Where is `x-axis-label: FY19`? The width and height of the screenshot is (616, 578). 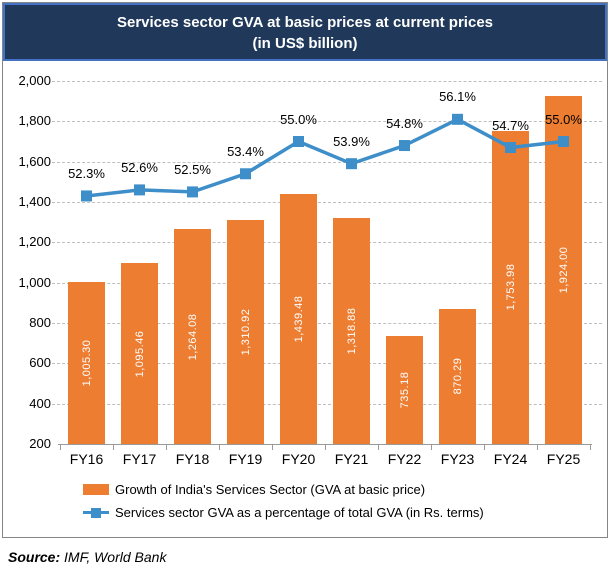 x-axis-label: FY19 is located at coordinates (245, 459).